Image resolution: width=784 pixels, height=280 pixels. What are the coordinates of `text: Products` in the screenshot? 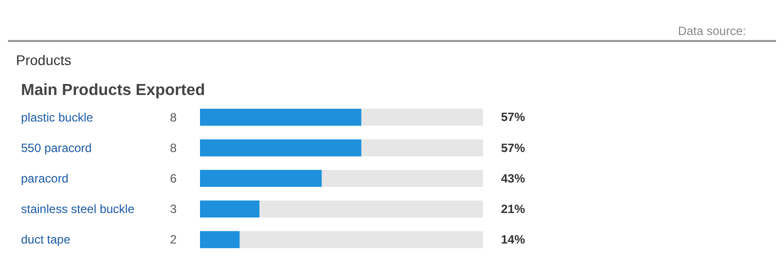 It's located at (44, 60).